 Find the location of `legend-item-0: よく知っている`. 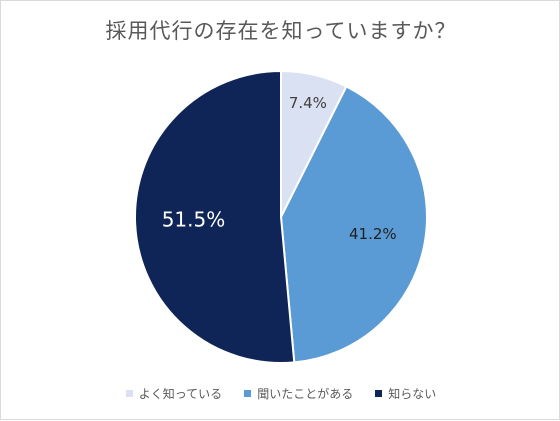

legend-item-0: よく知っている is located at coordinates (174, 393).